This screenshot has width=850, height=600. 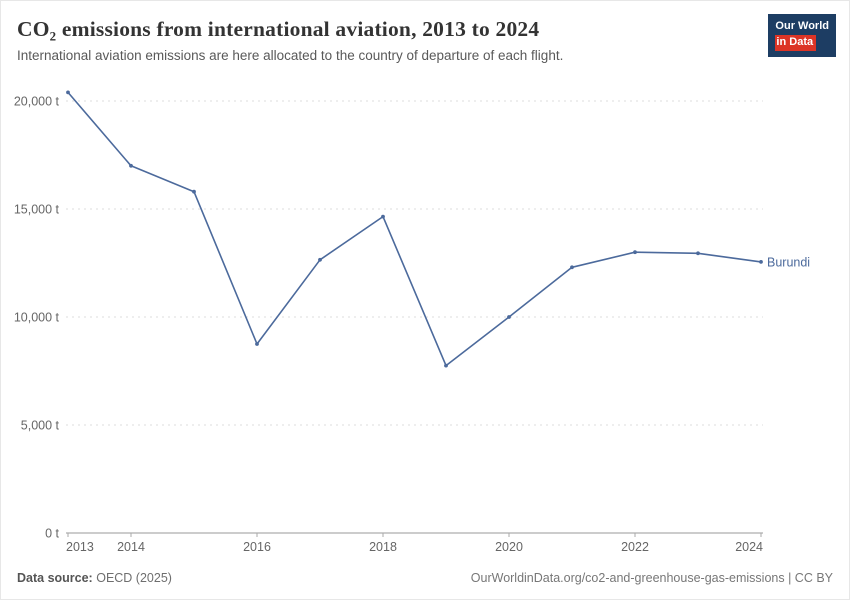 What do you see at coordinates (698, 253) in the screenshot?
I see `data-point-2023` at bounding box center [698, 253].